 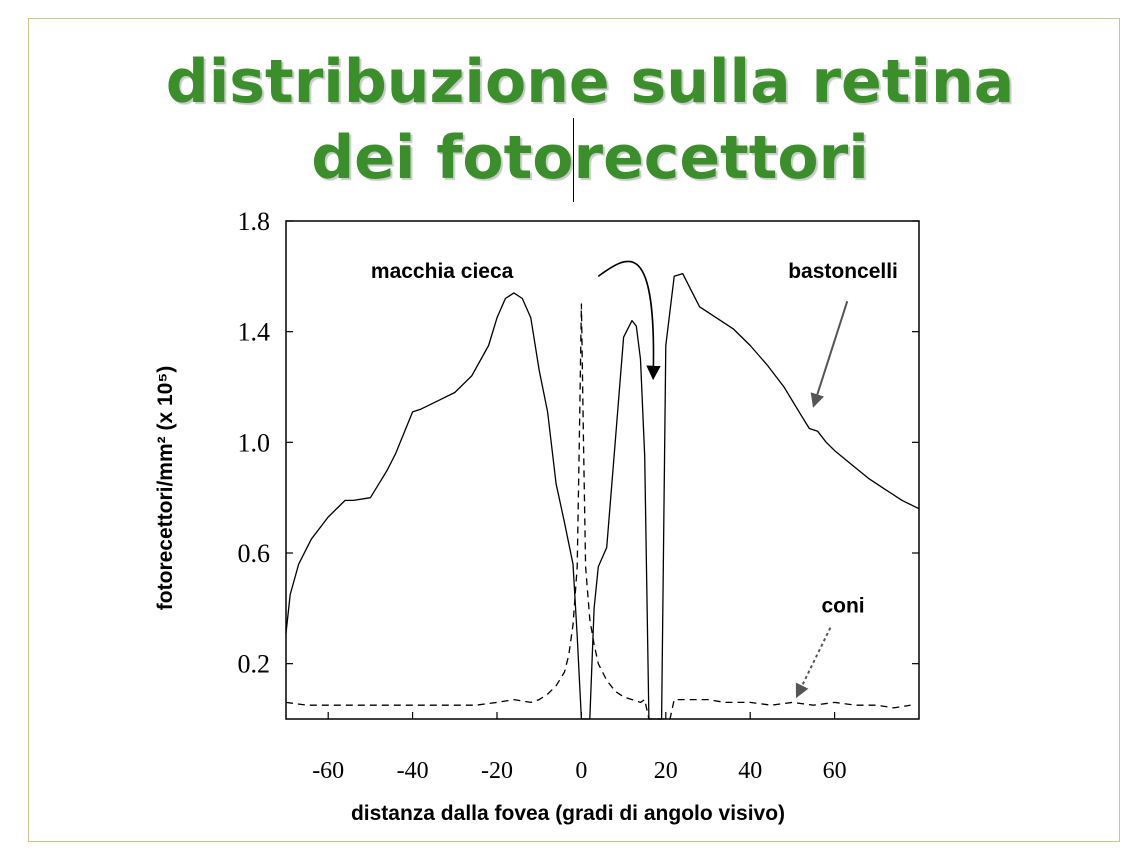 I want to click on annotation-macchia-cieca: macchia cieca, so click(x=442, y=271).